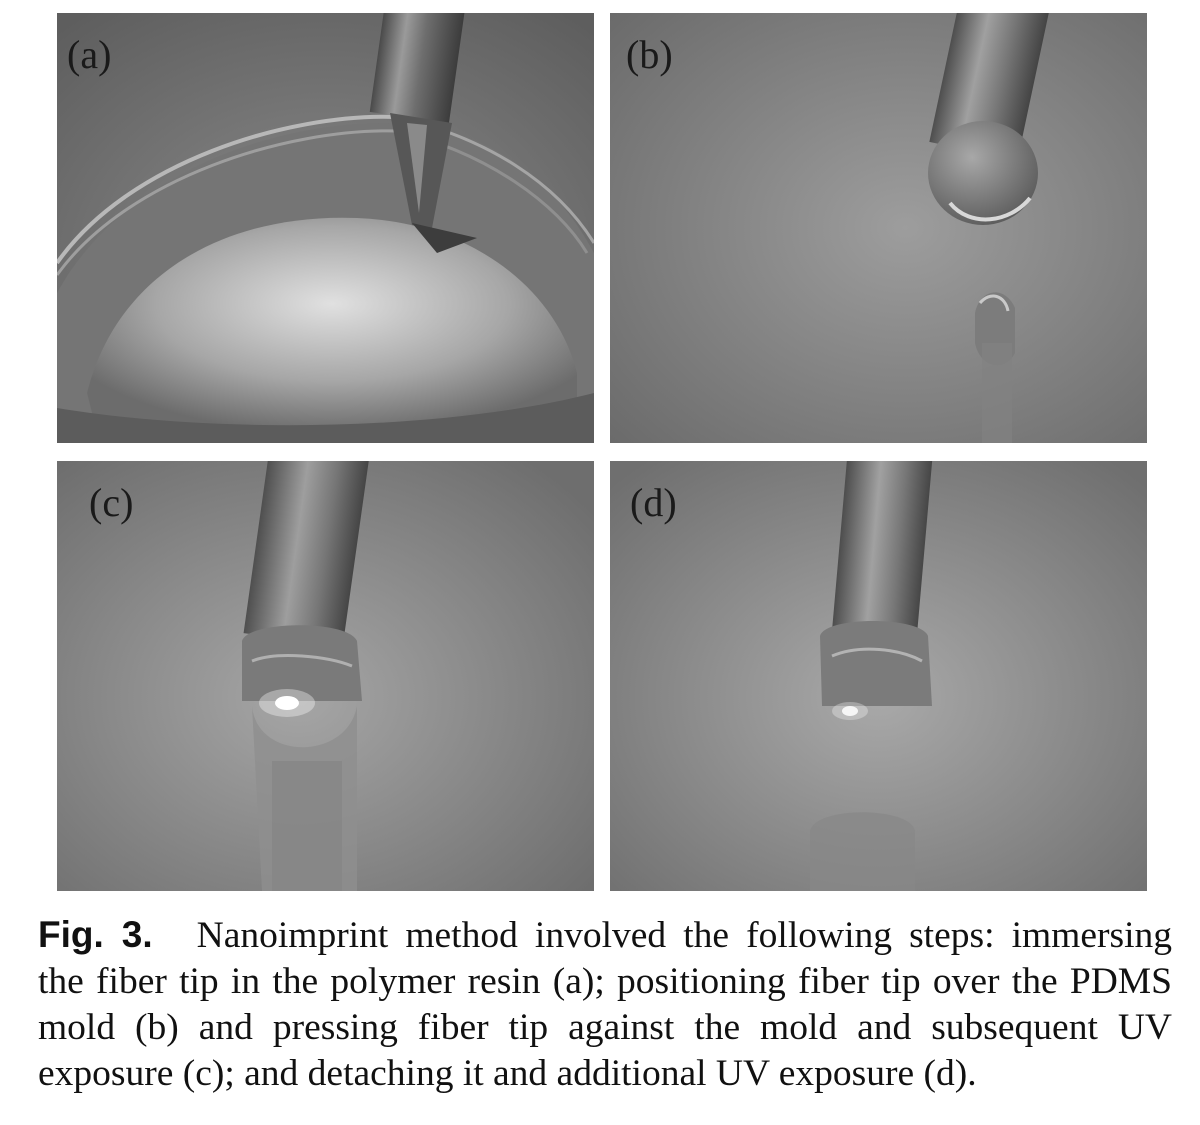 The image size is (1200, 1125). I want to click on panel-a-label: (a), so click(89, 54).